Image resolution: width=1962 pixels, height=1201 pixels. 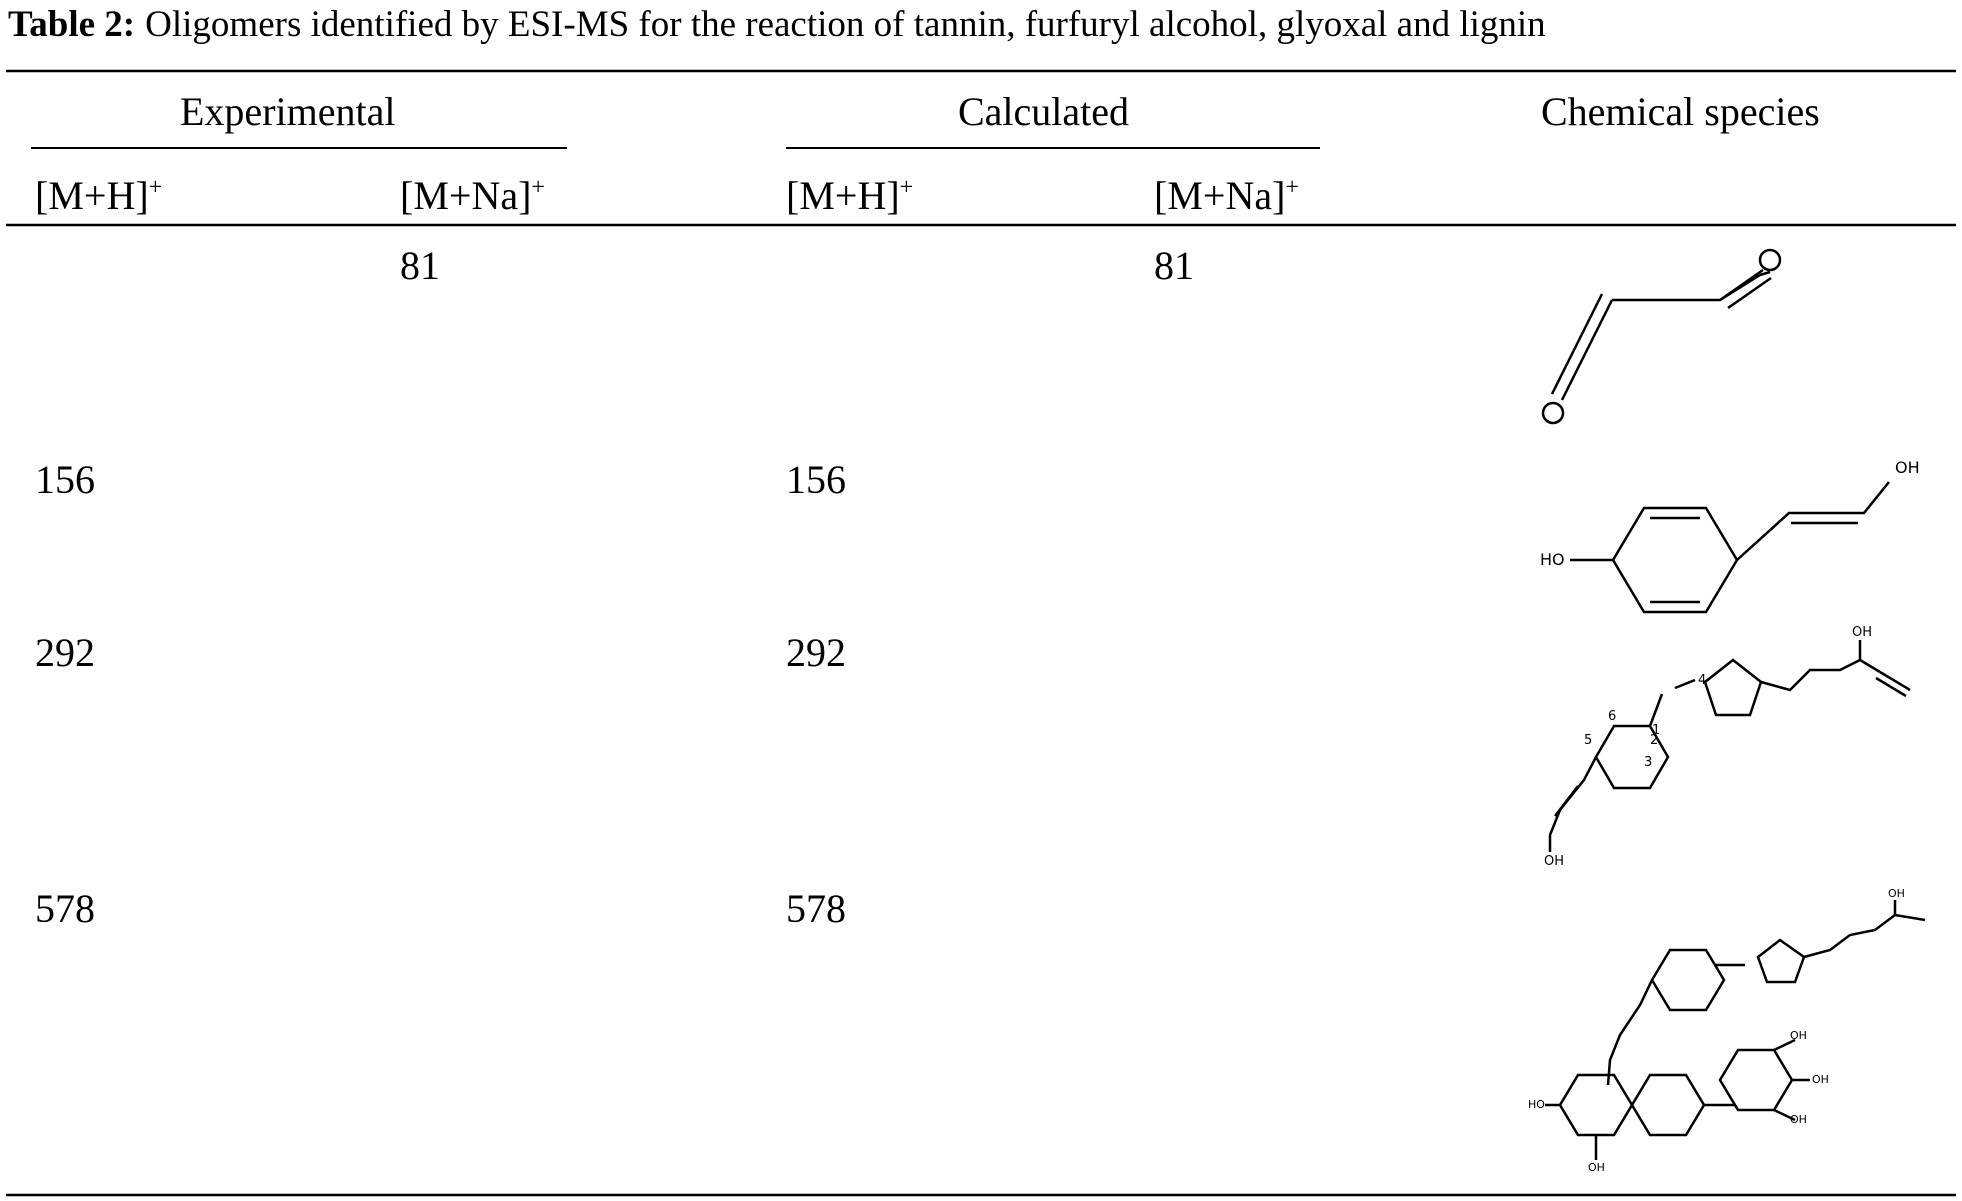 I want to click on structure-oligomer, so click(x=1735, y=1030).